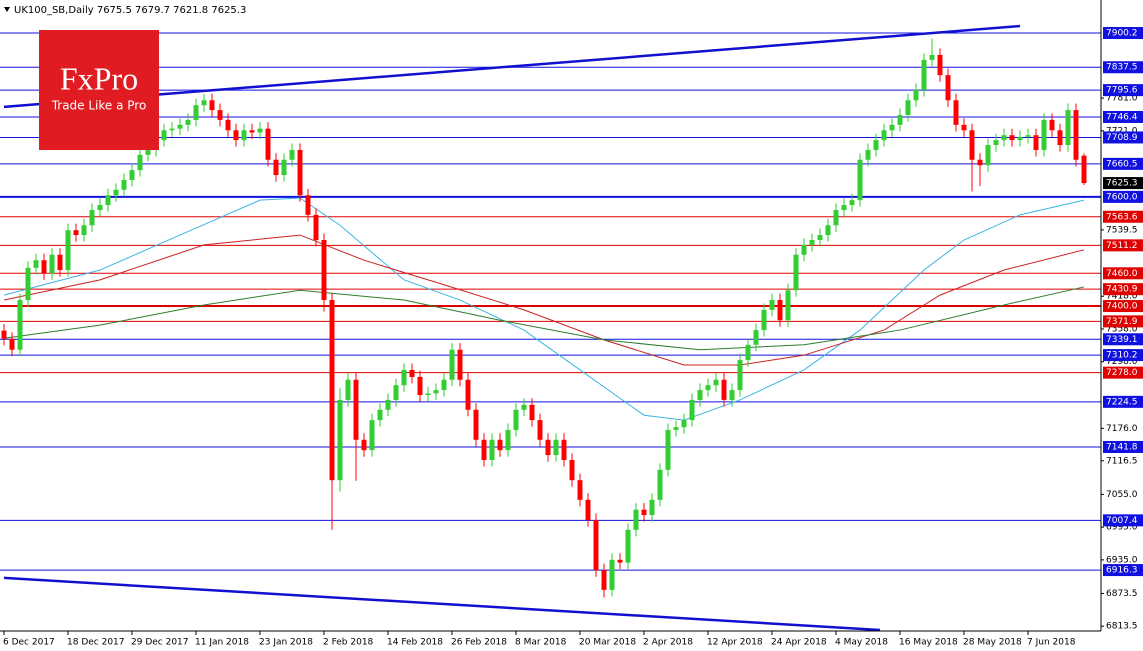  I want to click on level-label: 7563.6, so click(1122, 217).